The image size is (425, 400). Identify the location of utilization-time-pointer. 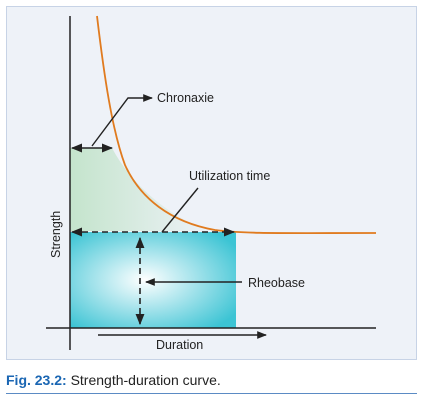
(180, 210).